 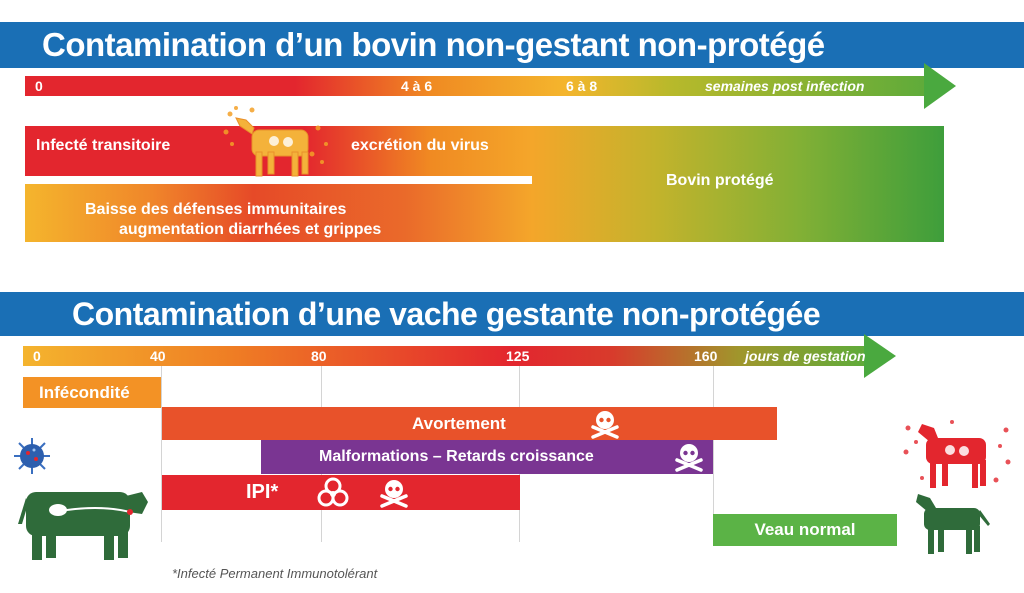 What do you see at coordinates (319, 356) in the screenshot?
I see `timeline-gestation-tick: 80` at bounding box center [319, 356].